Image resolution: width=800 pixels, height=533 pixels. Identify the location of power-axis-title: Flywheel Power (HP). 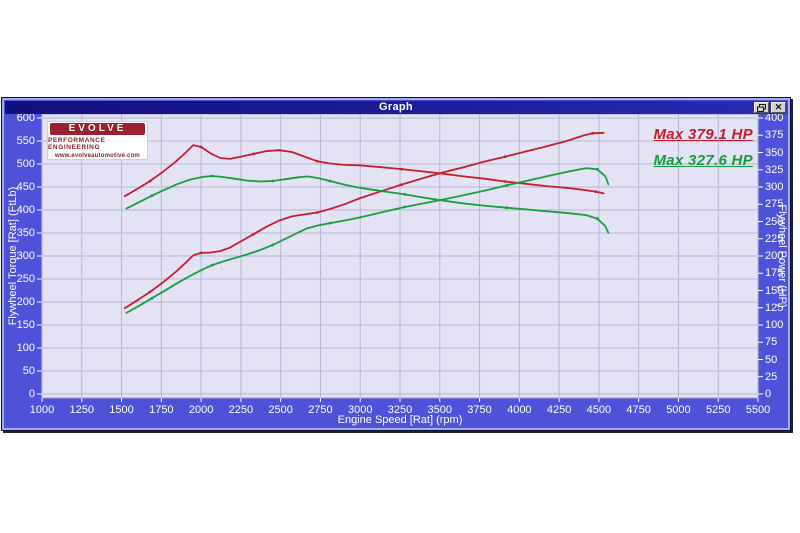
(782, 256).